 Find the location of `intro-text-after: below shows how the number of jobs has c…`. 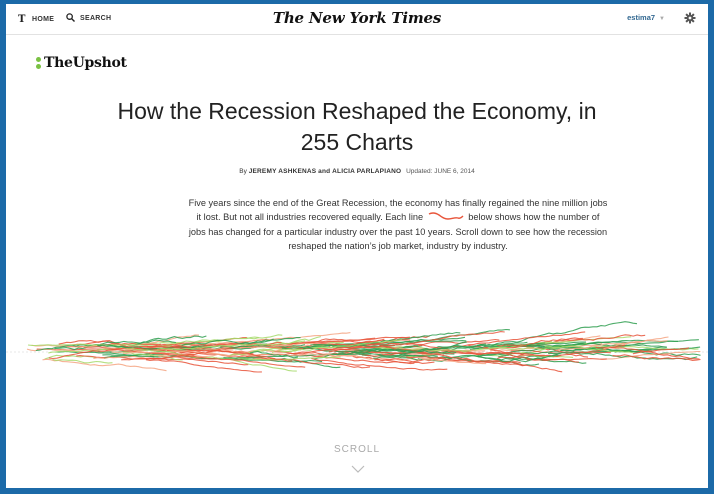

intro-text-after: below shows how the number of jobs has c… is located at coordinates (398, 232).